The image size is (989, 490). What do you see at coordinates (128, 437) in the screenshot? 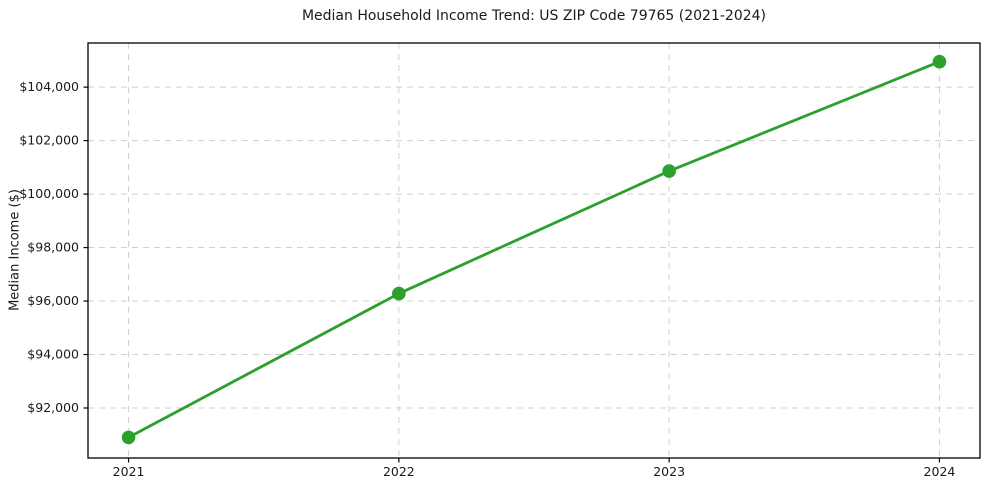
I see `data-point-2021` at bounding box center [128, 437].